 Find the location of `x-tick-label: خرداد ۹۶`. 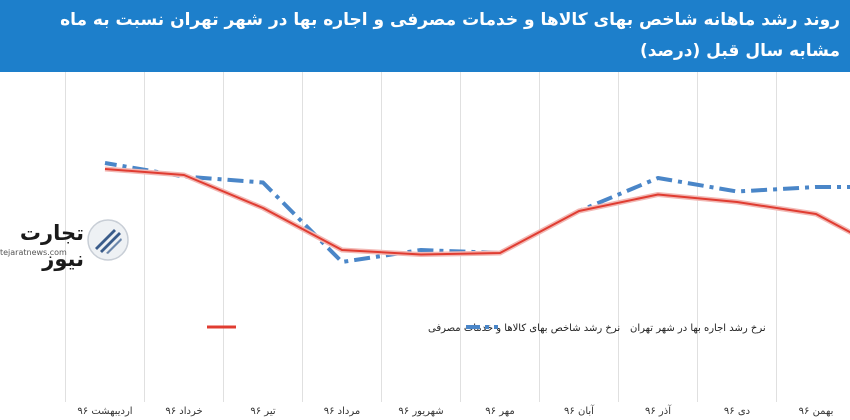

x-tick-label: خرداد ۹۶ is located at coordinates (183, 411).